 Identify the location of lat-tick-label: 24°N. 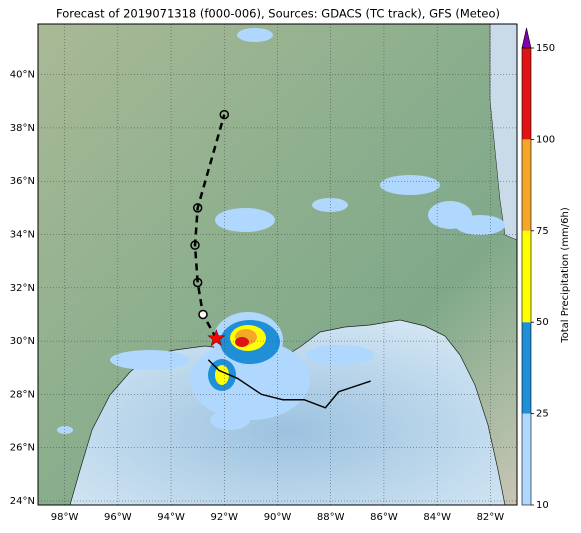
(22, 501).